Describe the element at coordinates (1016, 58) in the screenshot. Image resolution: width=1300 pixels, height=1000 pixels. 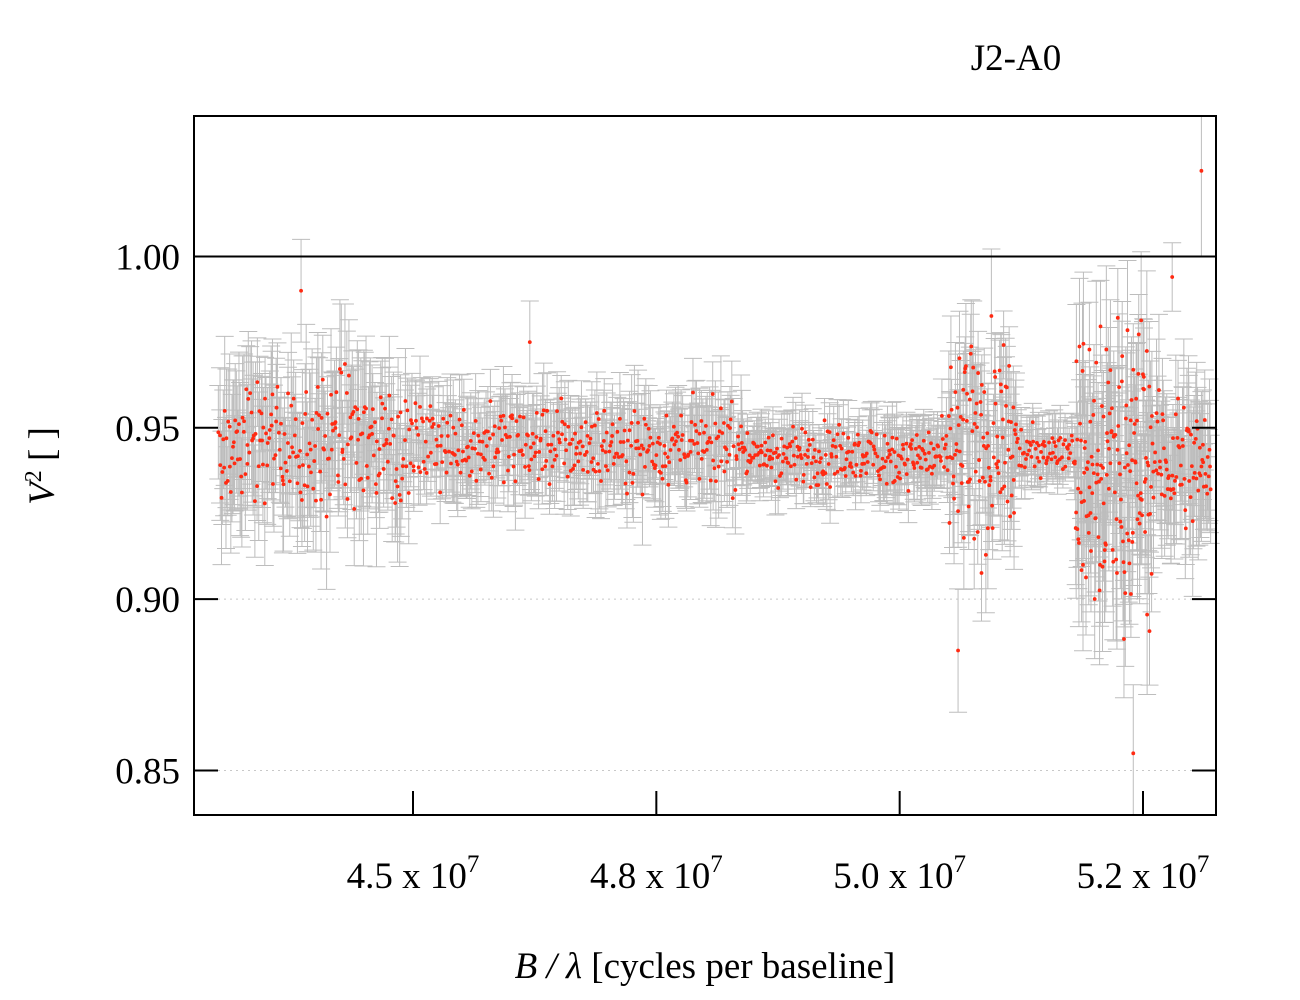
I see `chart-title: J2-A0` at that location.